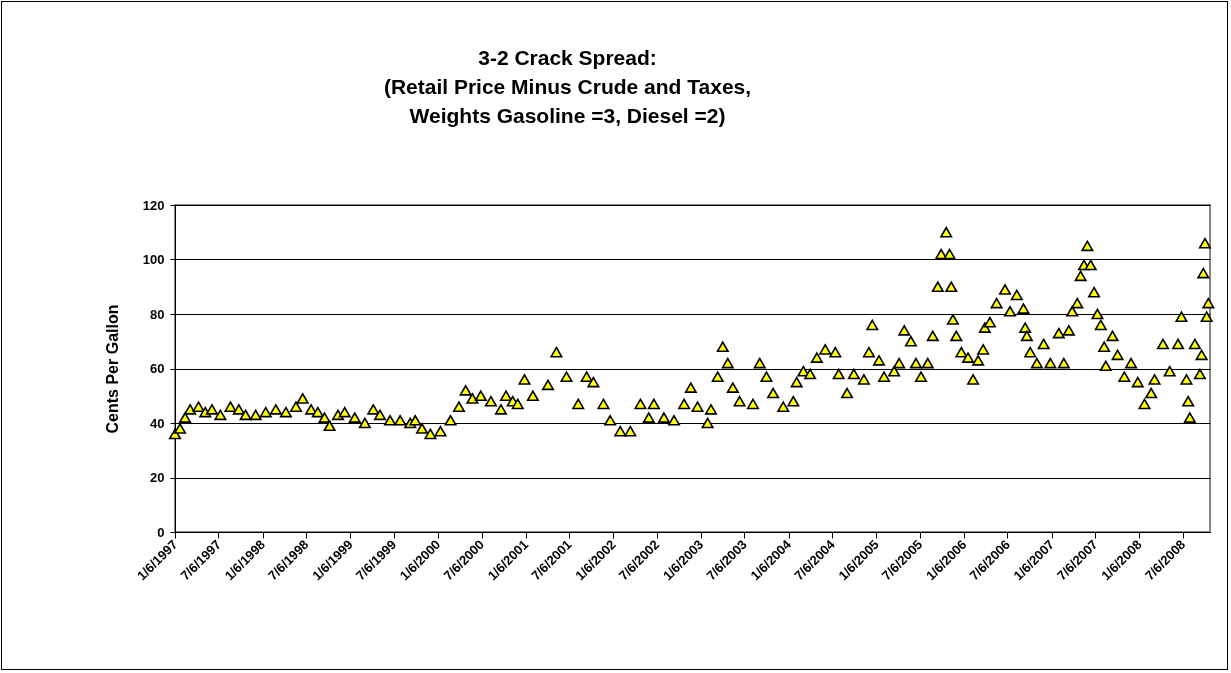  I want to click on y-tick-label: 60, so click(157, 368).